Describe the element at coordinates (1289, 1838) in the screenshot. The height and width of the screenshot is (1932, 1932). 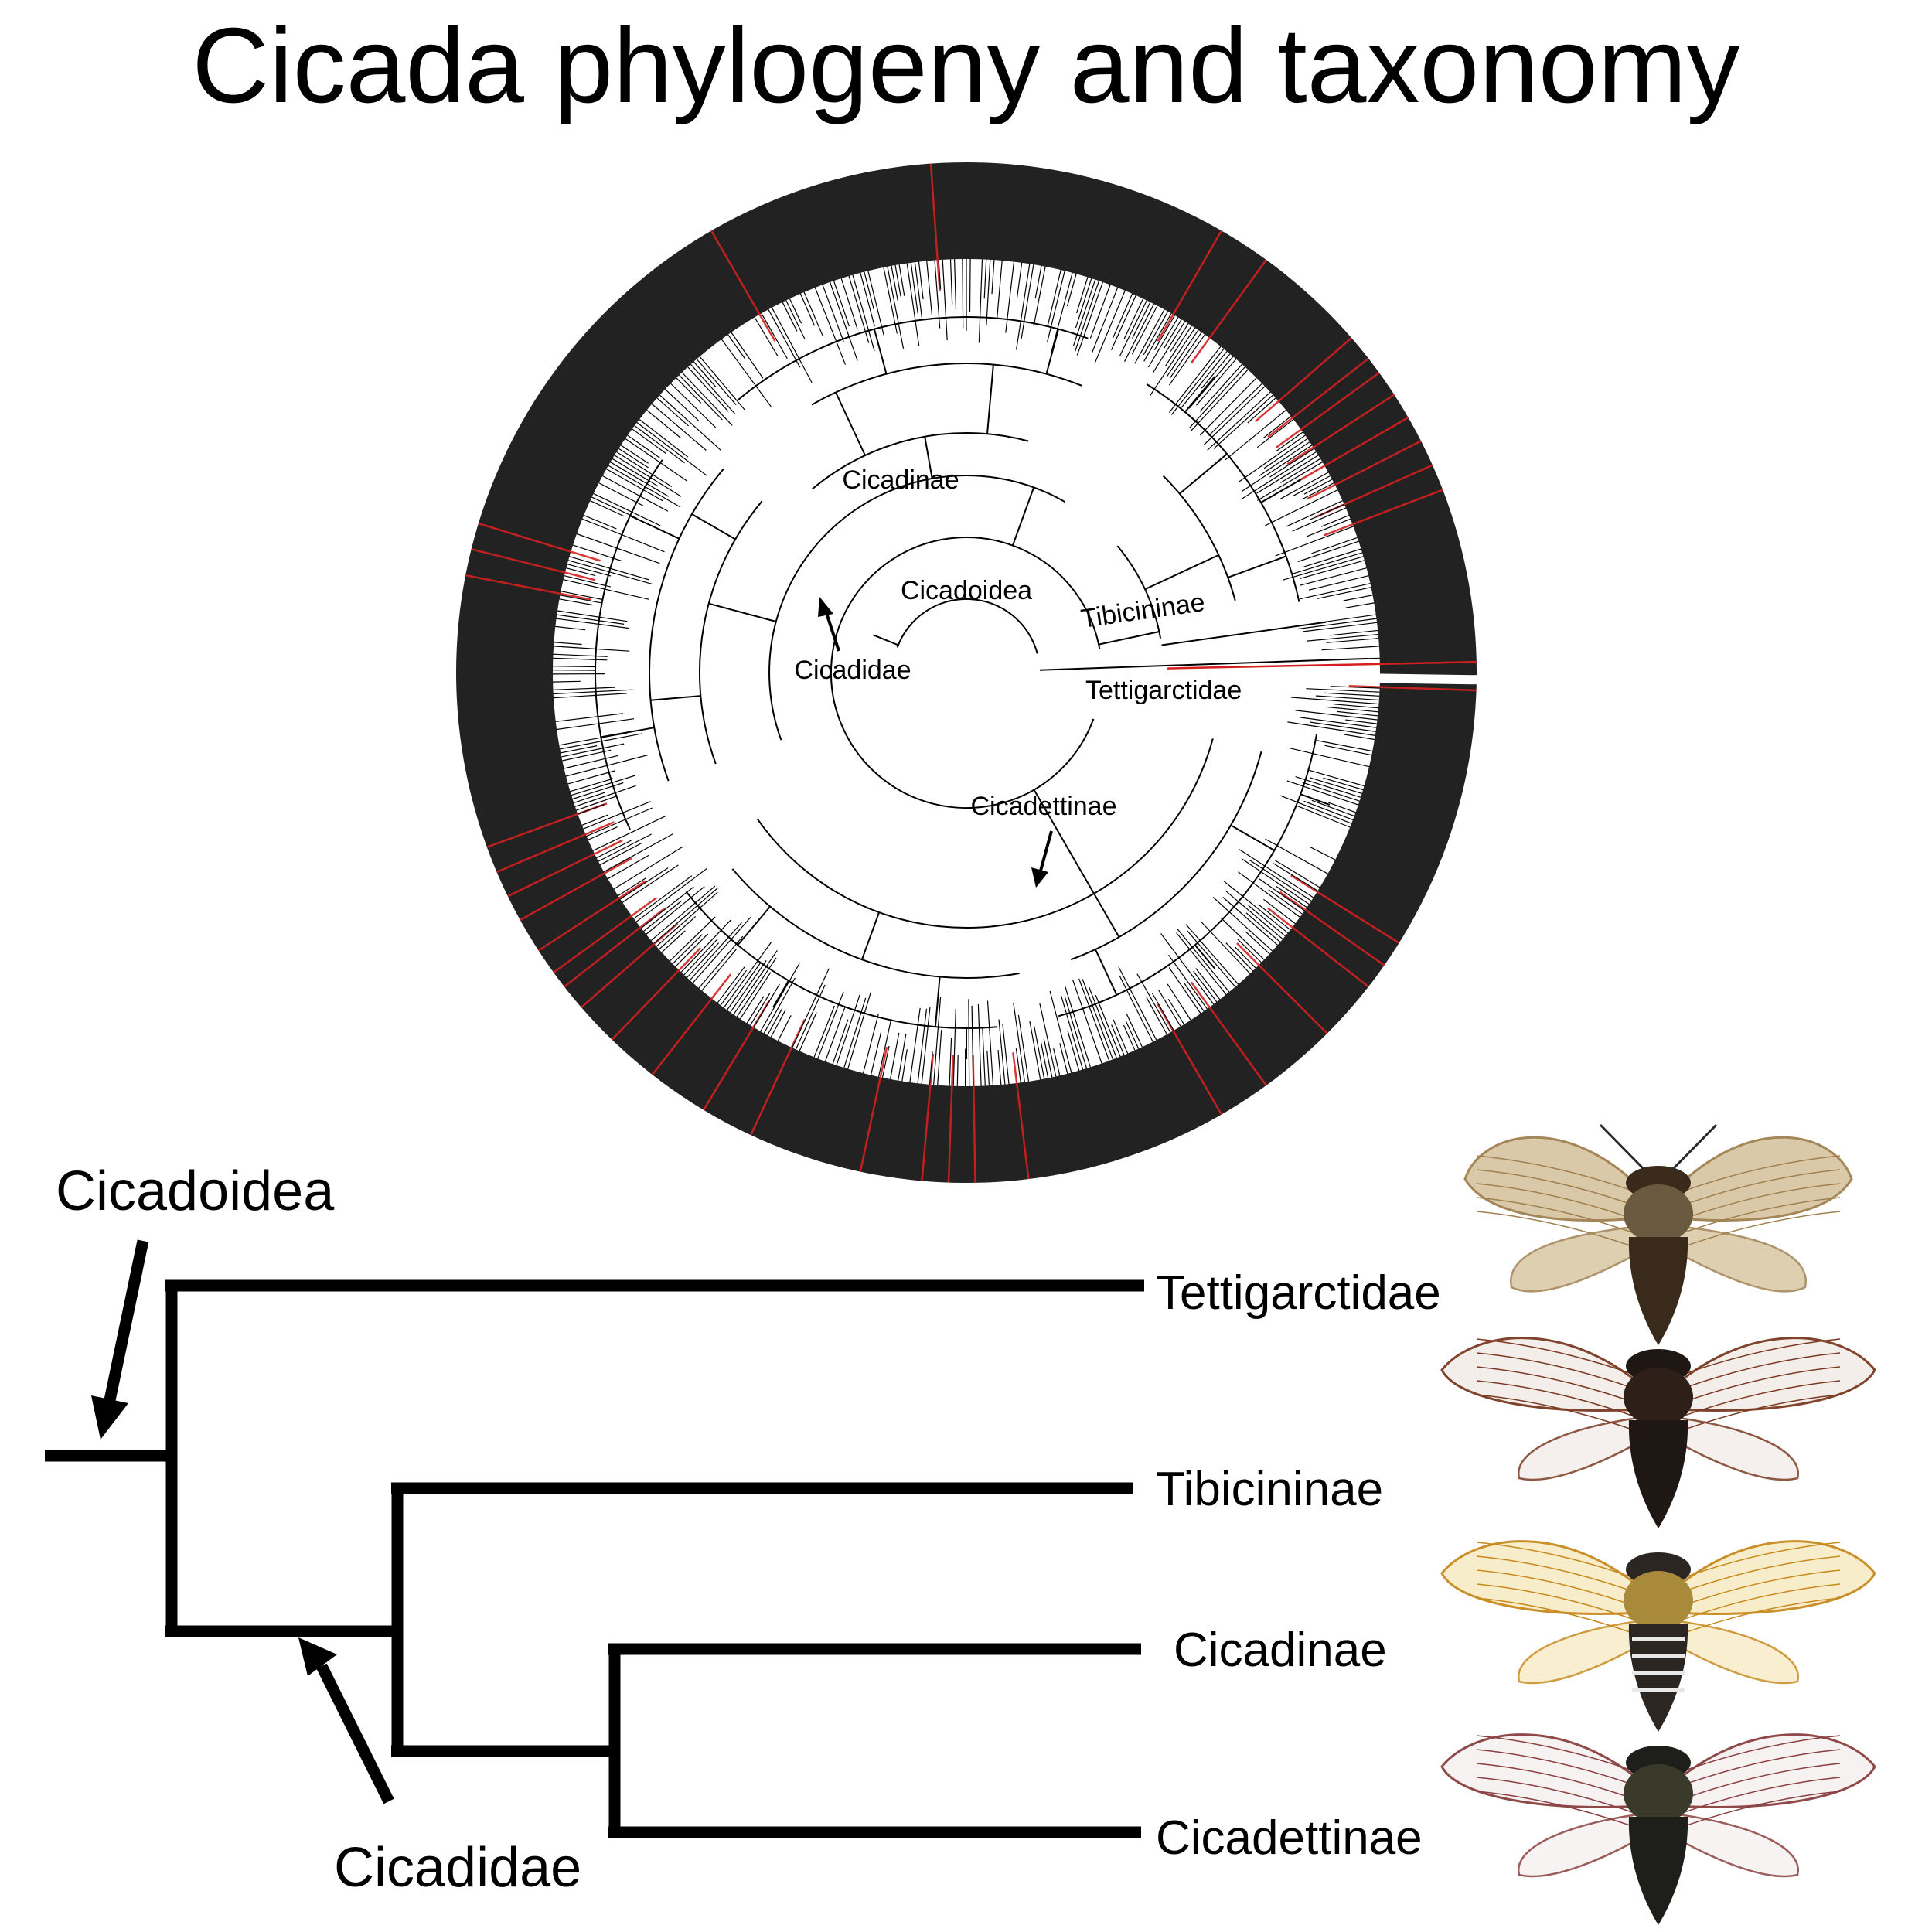
I see `clad-label-cicadettinae: Cicadettinae` at that location.